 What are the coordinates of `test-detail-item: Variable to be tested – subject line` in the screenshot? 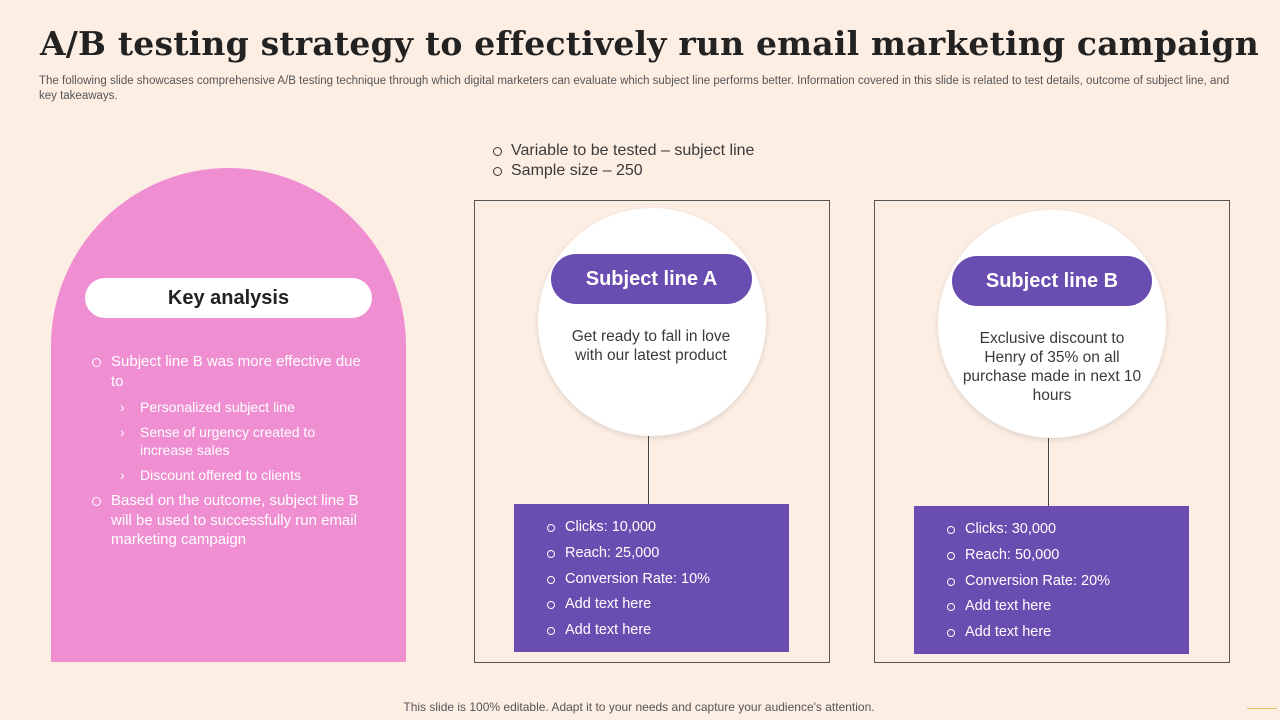 It's located at (623, 151).